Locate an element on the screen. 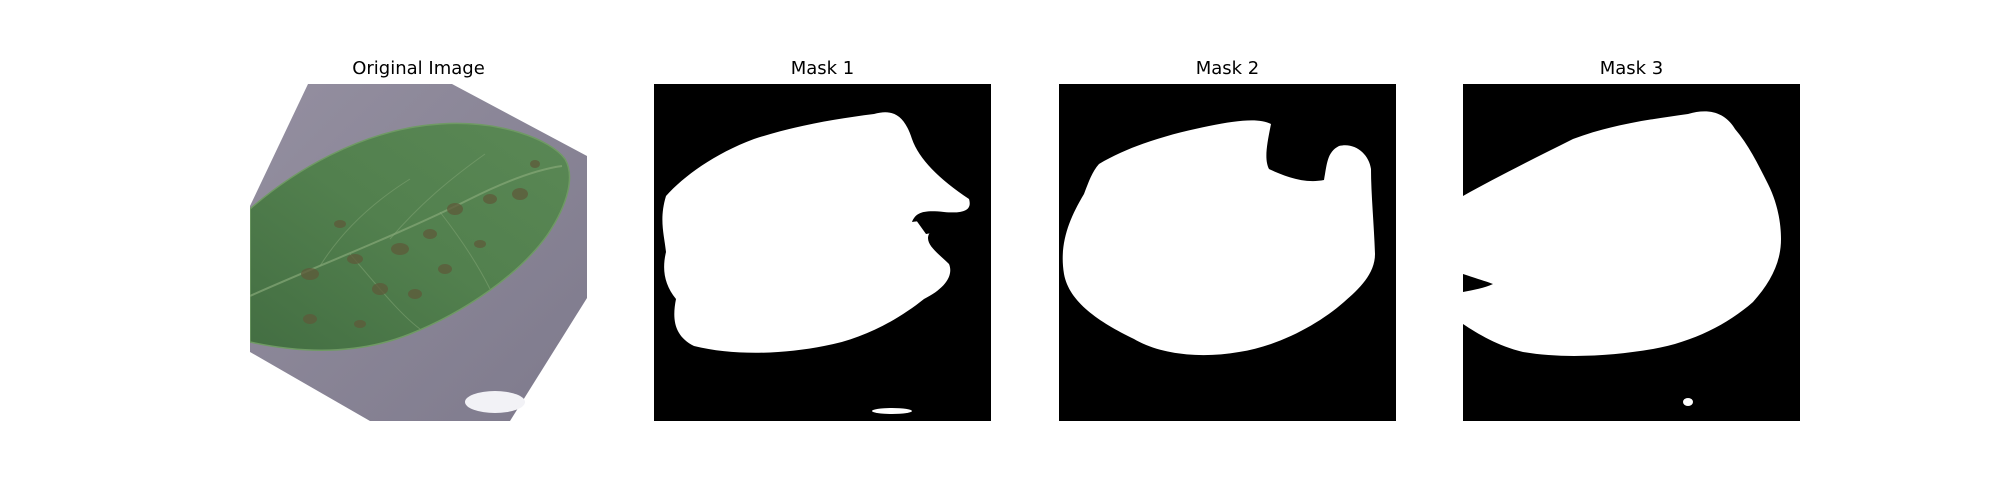 Image resolution: width=2000 pixels, height=500 pixels. mask-1-noise is located at coordinates (892, 411).